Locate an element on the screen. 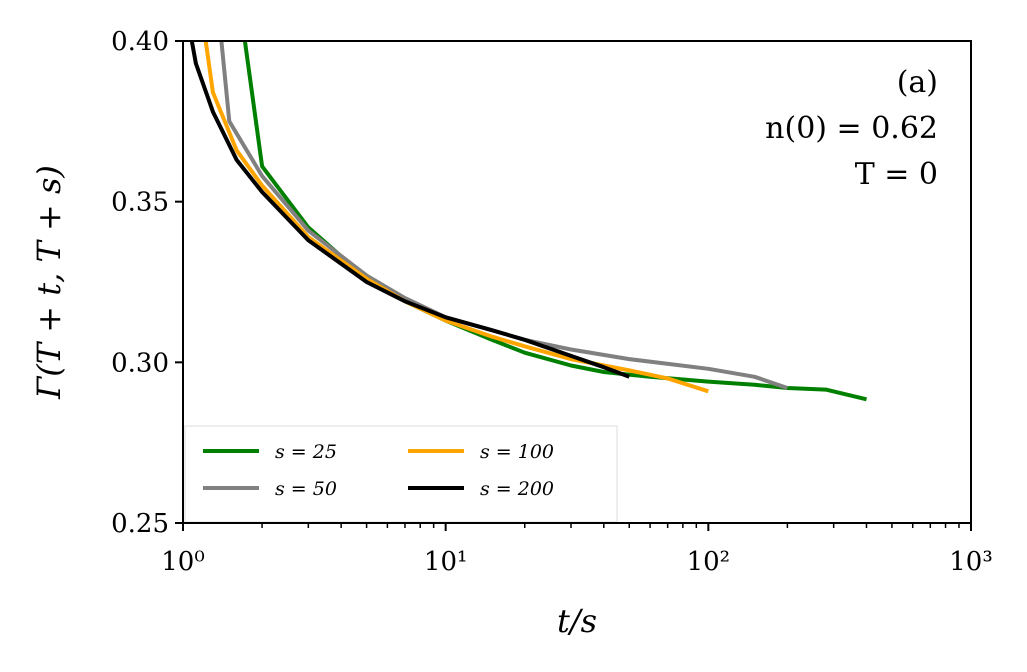  legend-label-s25: s = 25 is located at coordinates (306, 452).